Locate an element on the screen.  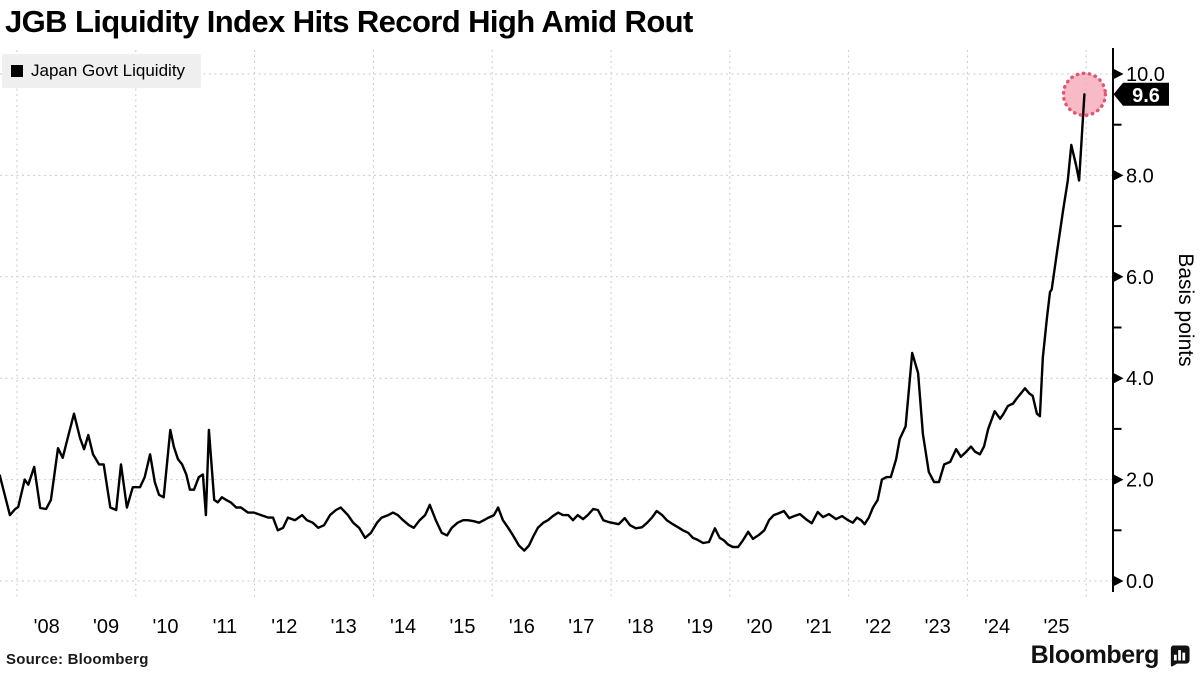
x-axis-tick-label: '09 is located at coordinates (106, 627).